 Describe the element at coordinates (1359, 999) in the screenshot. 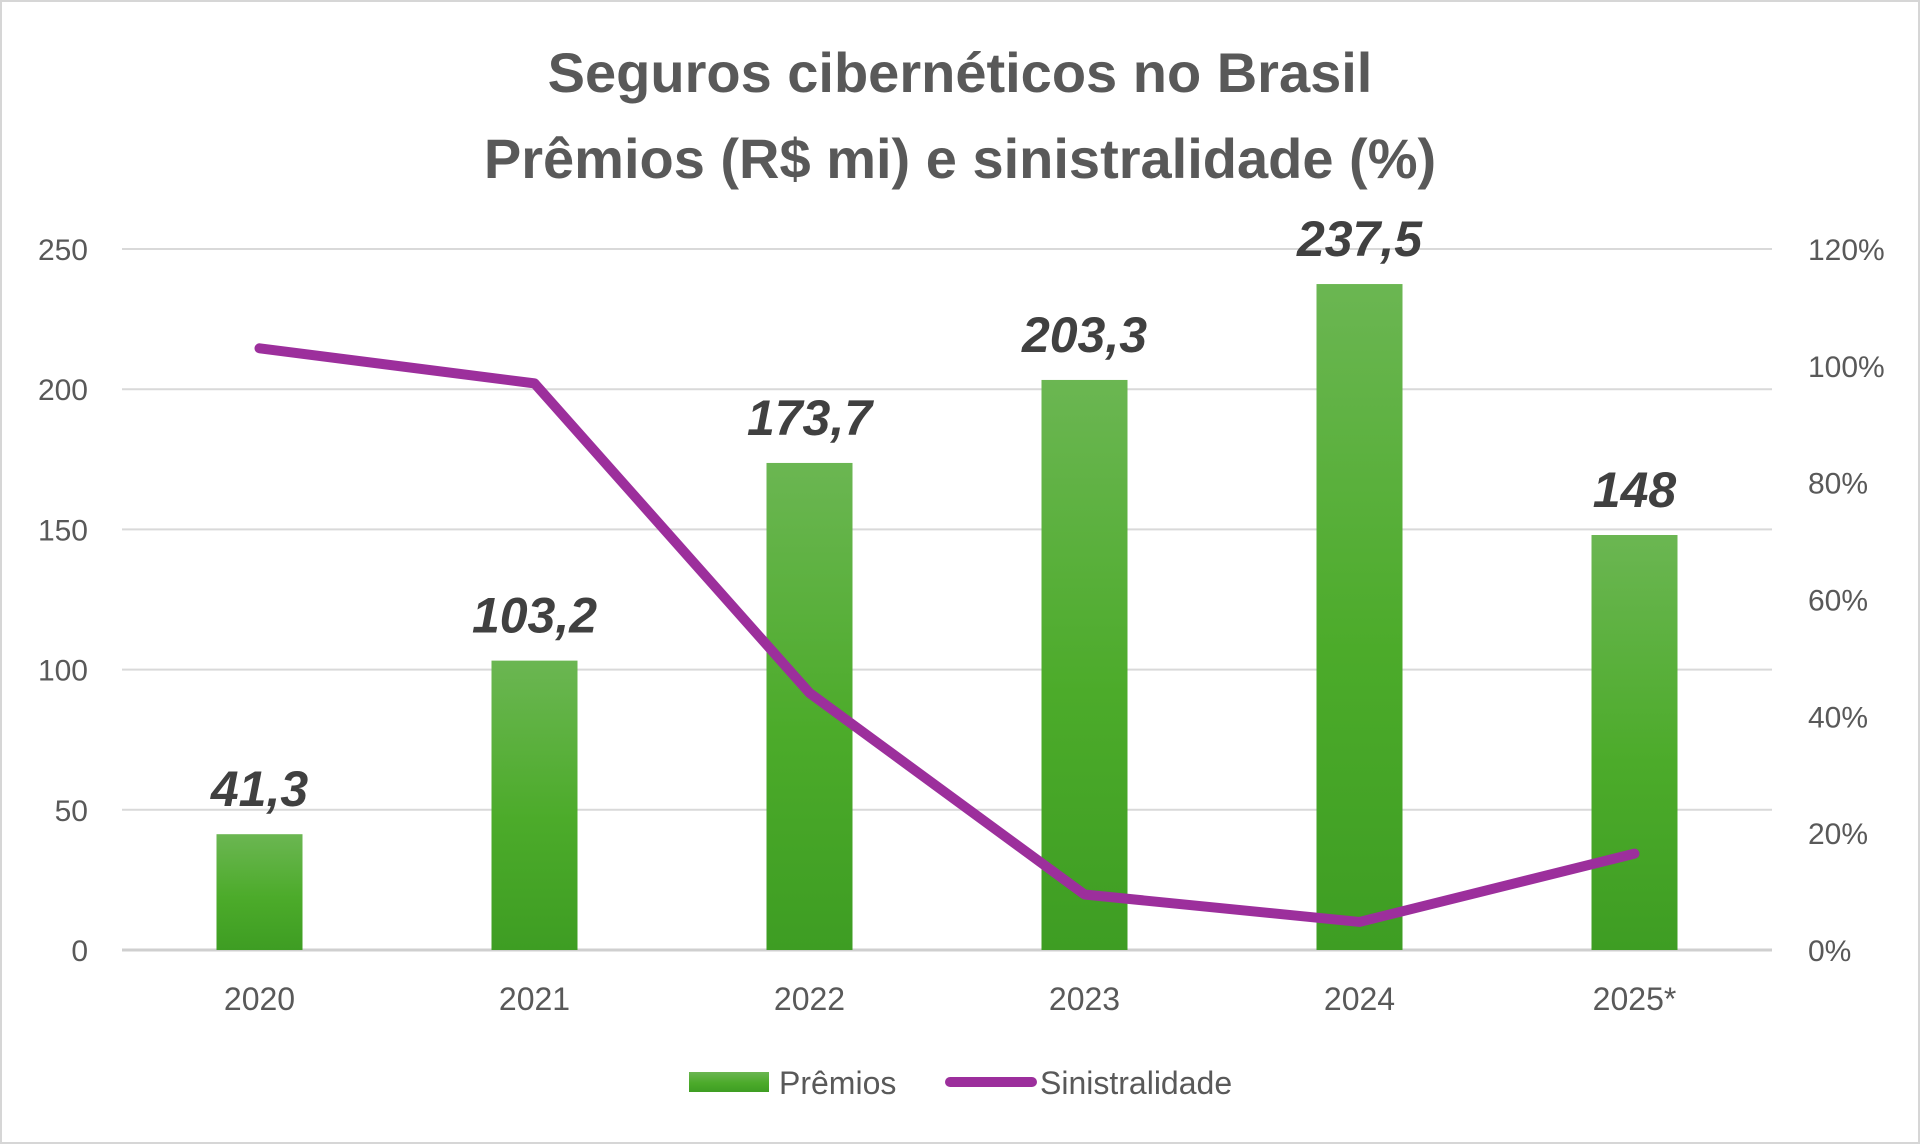

I see `x-axis-category-label: 2024` at that location.